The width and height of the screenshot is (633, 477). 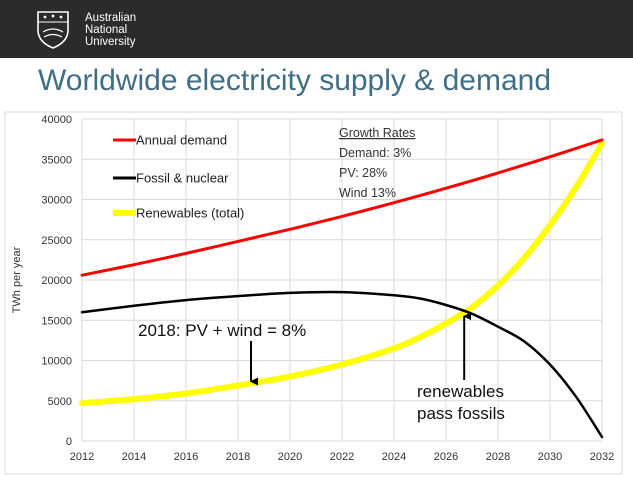 What do you see at coordinates (56, 362) in the screenshot?
I see `y-tick-label-2: 10000` at bounding box center [56, 362].